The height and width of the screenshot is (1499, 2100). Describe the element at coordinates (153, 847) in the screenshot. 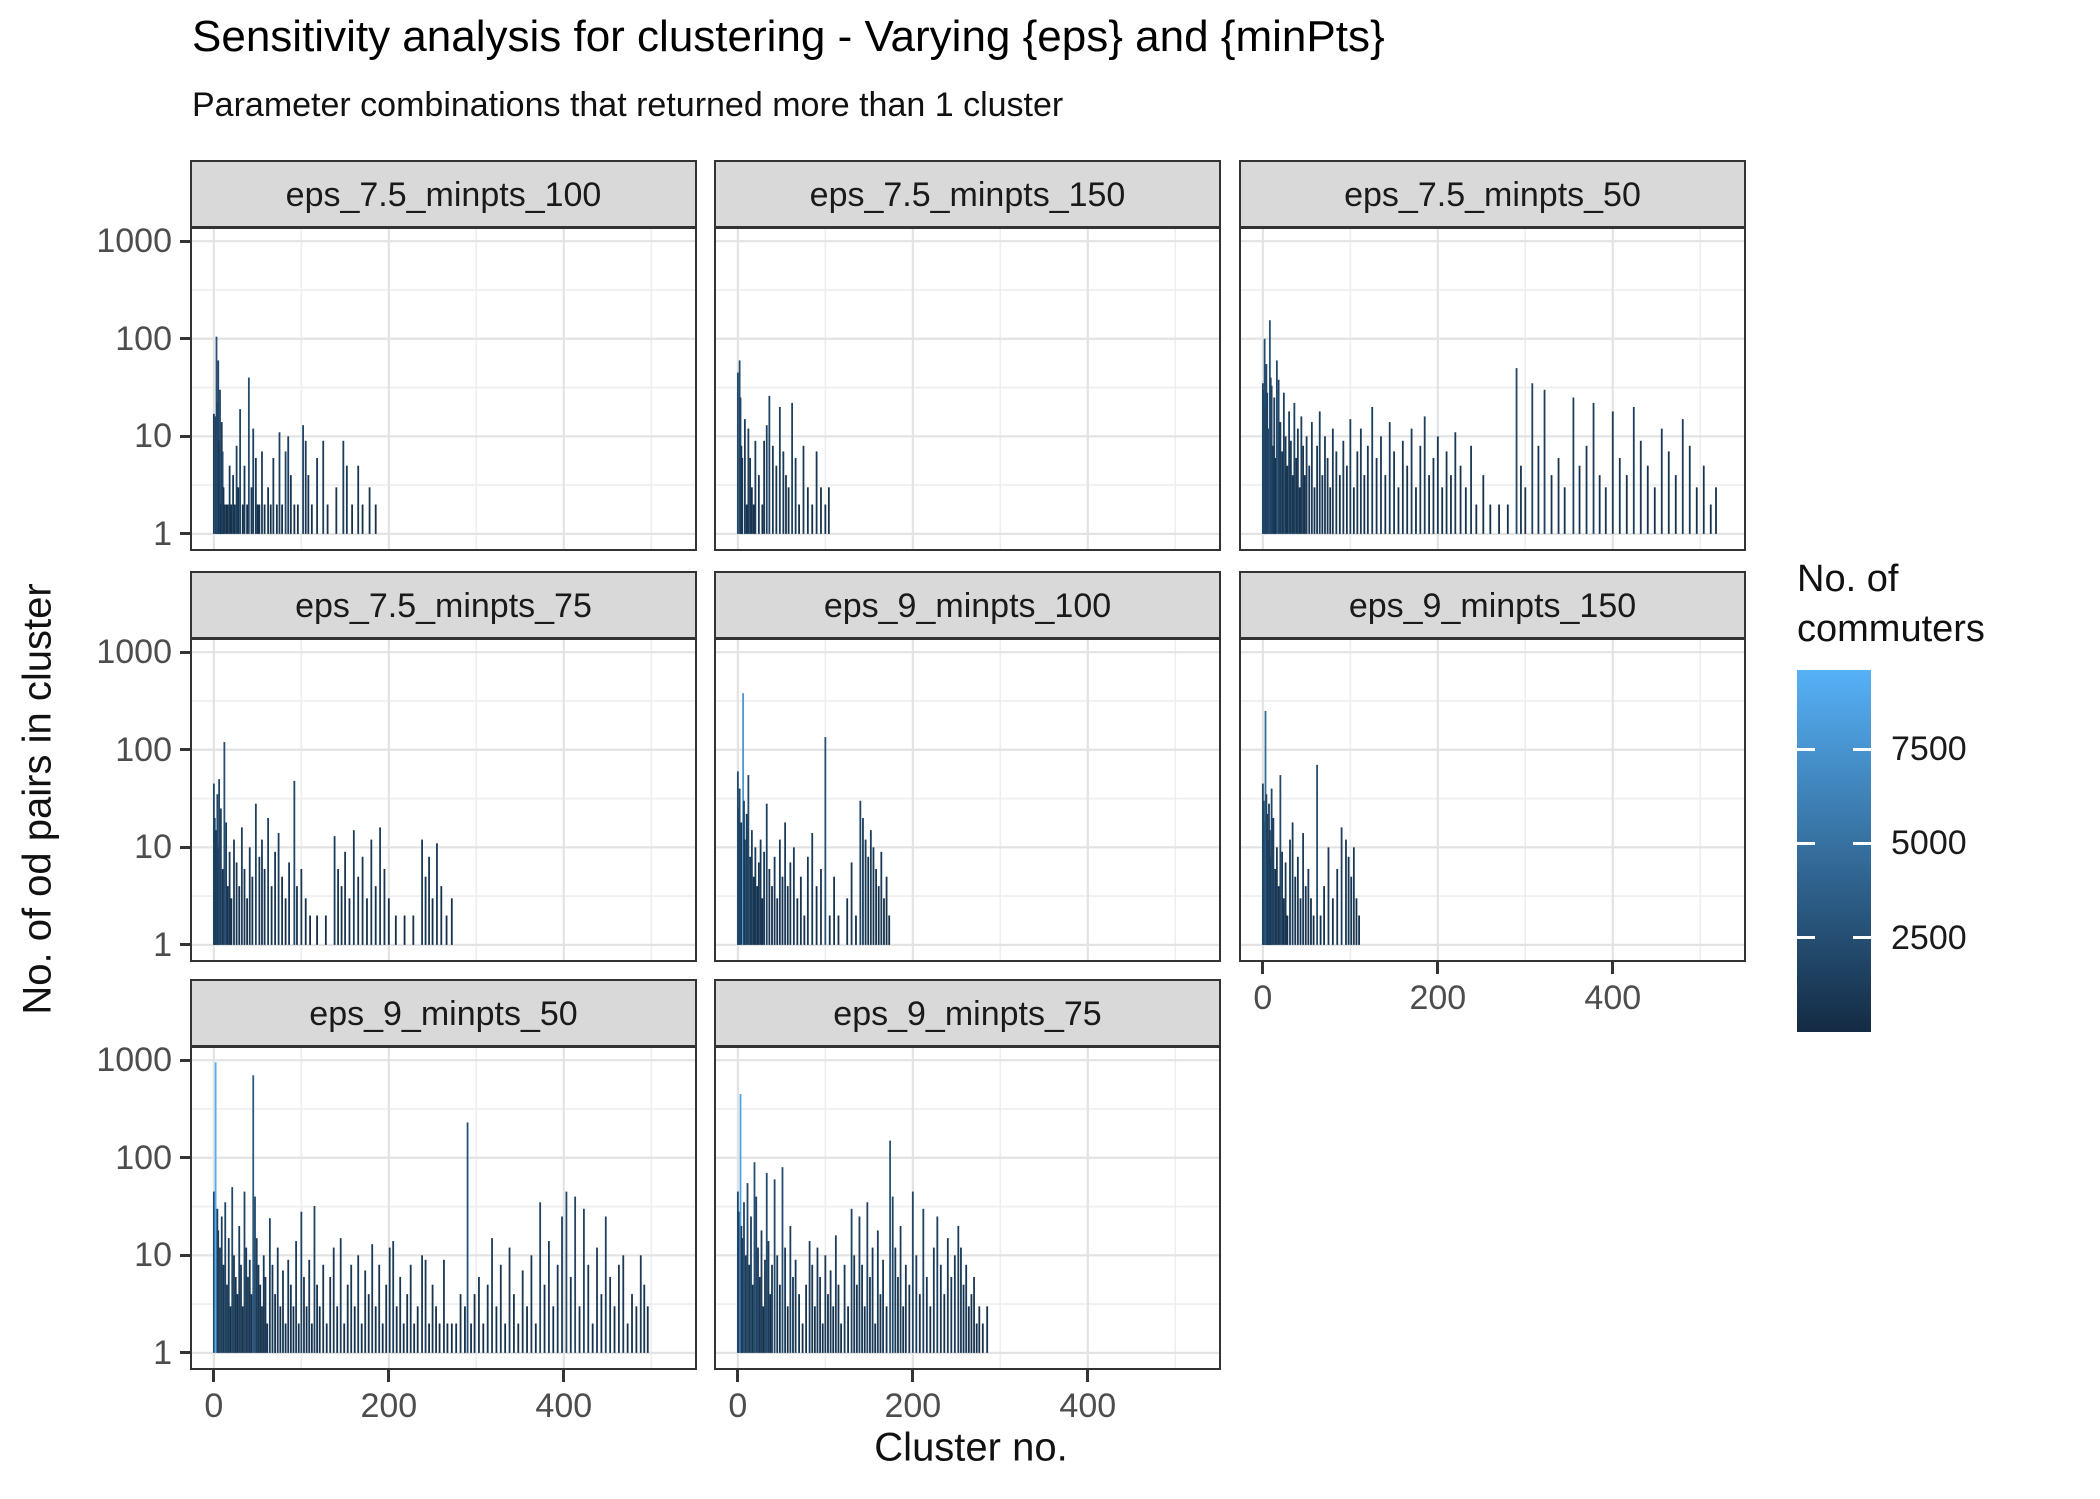

I see `y-tick-label: 10` at that location.